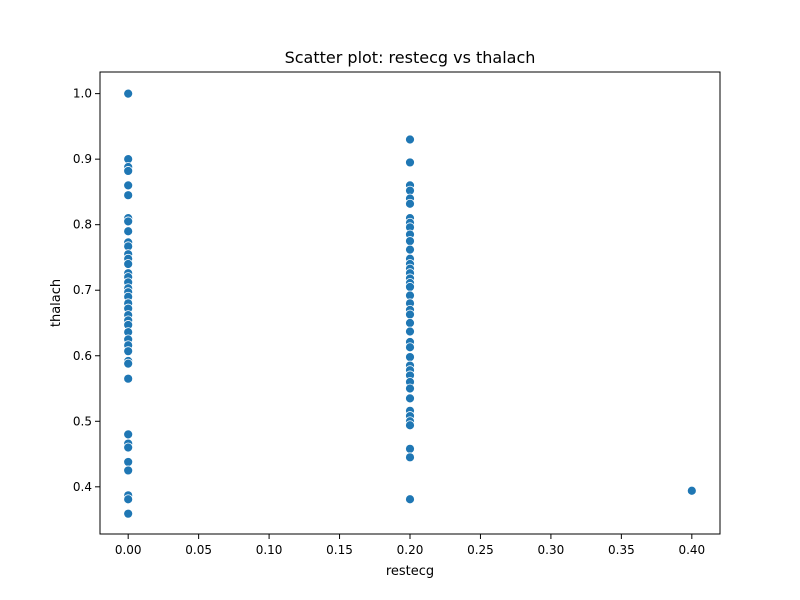  What do you see at coordinates (410, 57) in the screenshot?
I see `chart-title: Scatter plot: restecg vs thalach` at bounding box center [410, 57].